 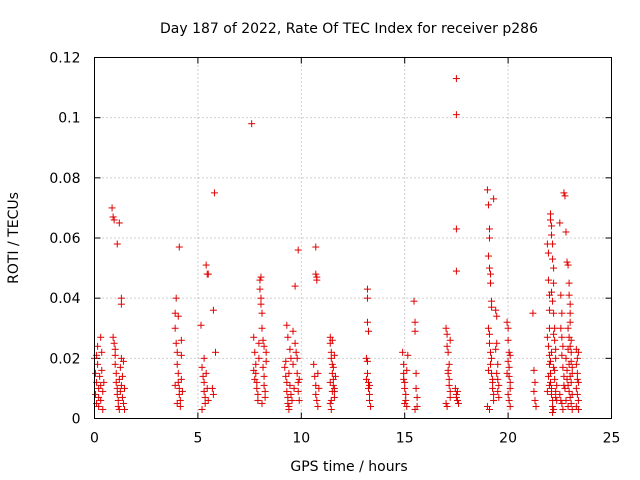 What do you see at coordinates (69, 119) in the screenshot?
I see `y-tick-label: 0.1` at bounding box center [69, 119].